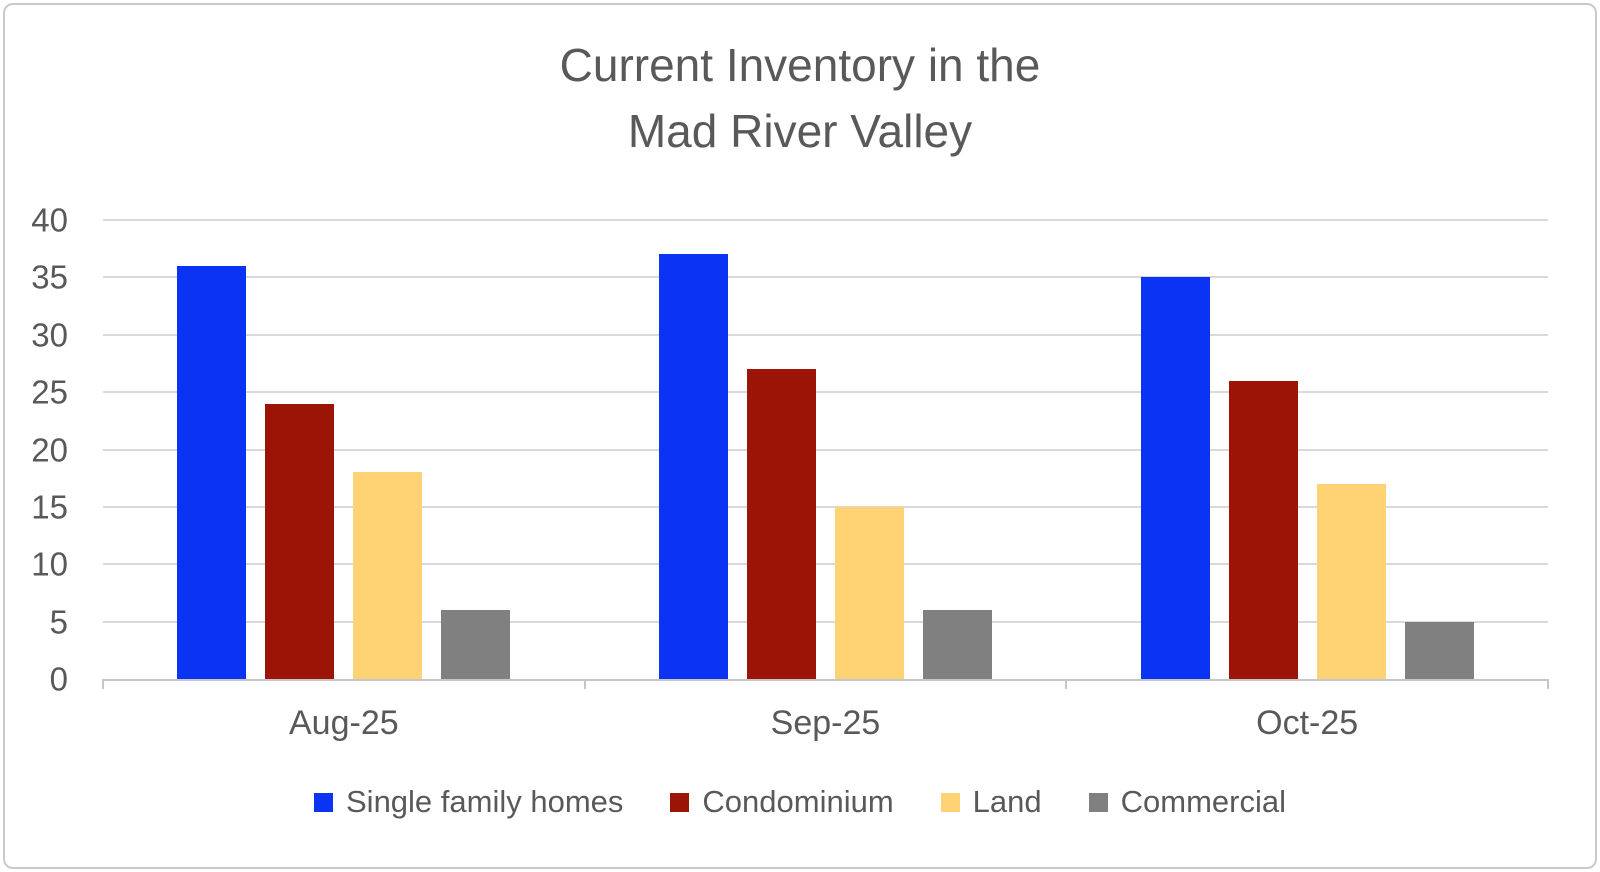 Image resolution: width=1600 pixels, height=872 pixels. I want to click on bar-aug-25-single-family-homes, so click(212, 472).